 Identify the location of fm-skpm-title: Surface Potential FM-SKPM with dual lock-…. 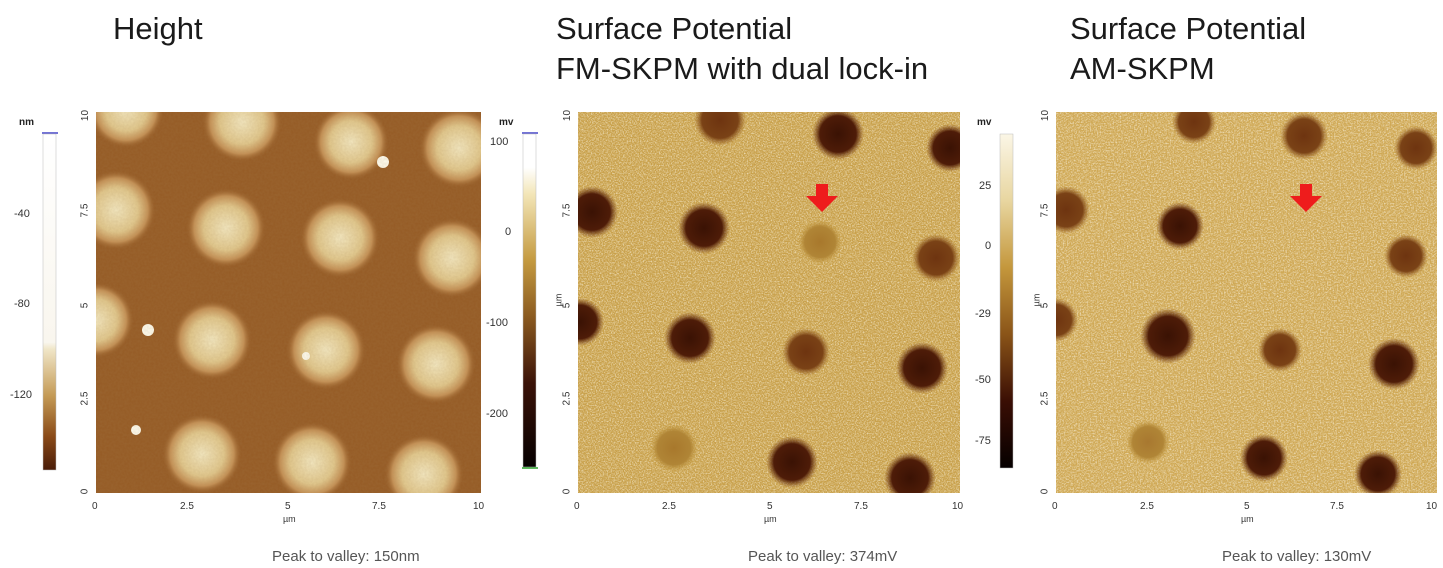
(742, 48).